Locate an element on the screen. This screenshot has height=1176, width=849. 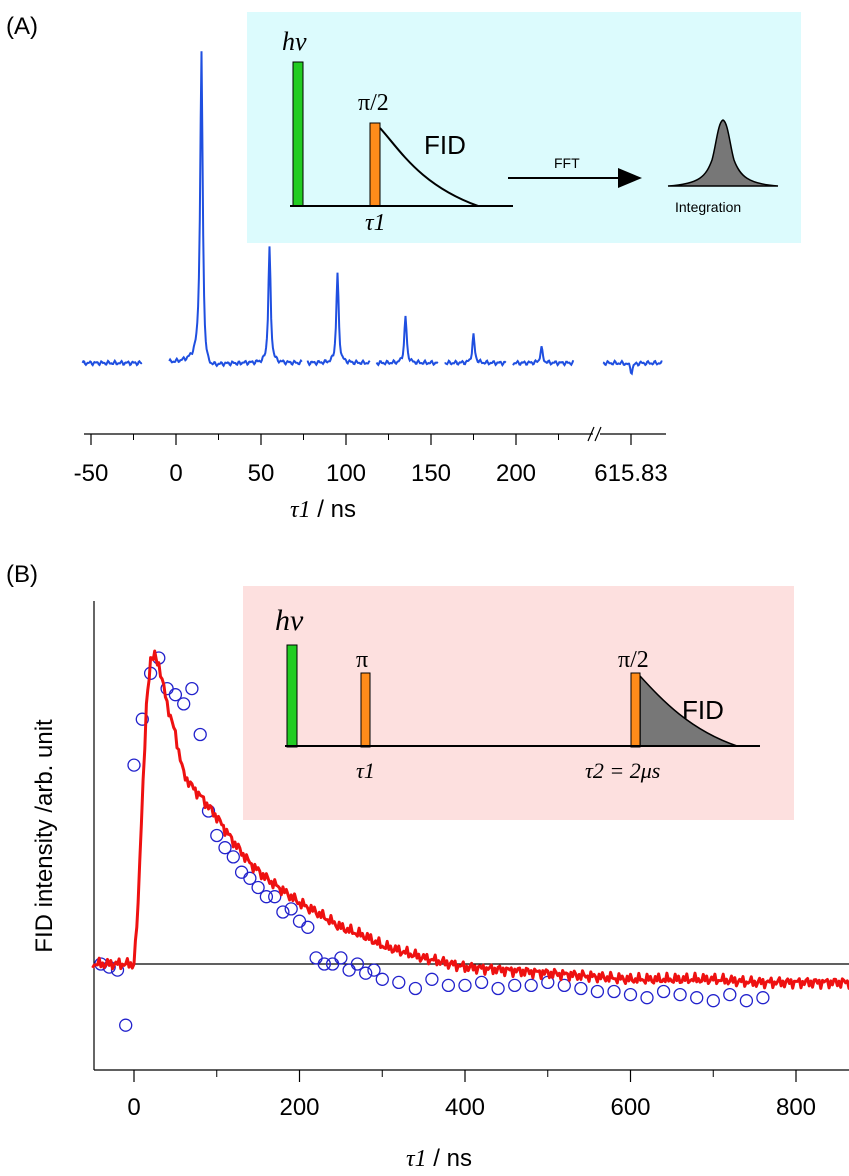
panel-a-tick-label: 200 is located at coordinates (516, 473).